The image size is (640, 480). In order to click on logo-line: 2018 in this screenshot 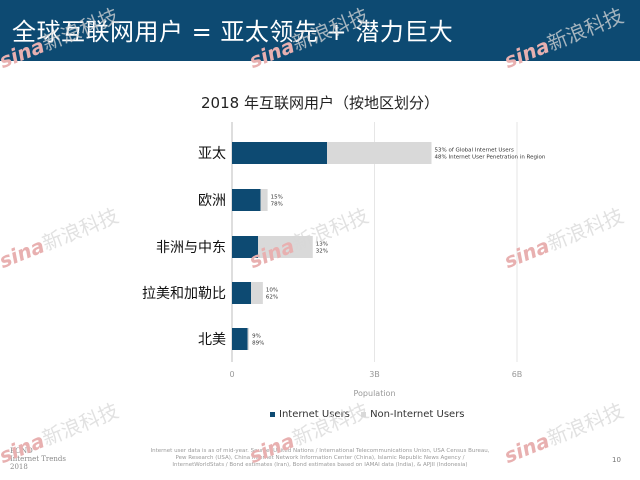, I will do `click(19, 467)`.